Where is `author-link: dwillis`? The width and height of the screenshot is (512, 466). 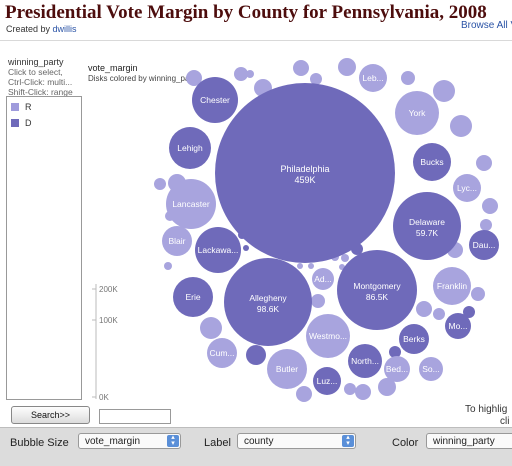
author-link: dwillis is located at coordinates (64, 29).